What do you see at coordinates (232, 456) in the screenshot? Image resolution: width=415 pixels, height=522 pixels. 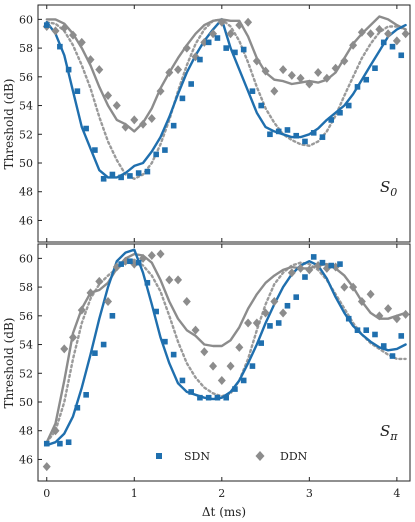 I see `legend: SDN DDN` at bounding box center [232, 456].